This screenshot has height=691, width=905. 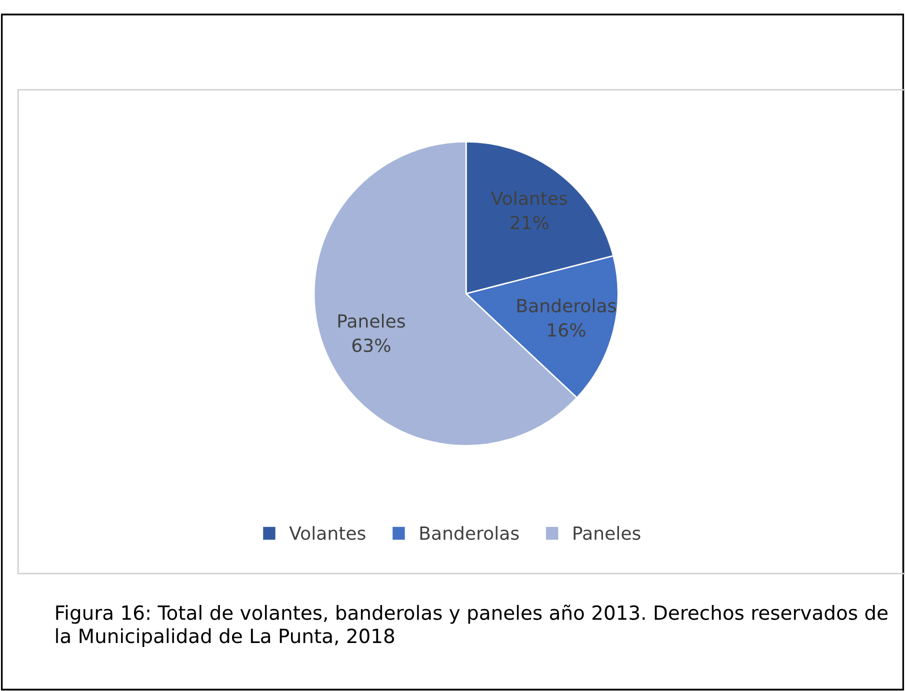 I want to click on data-label: 16%, so click(x=567, y=330).